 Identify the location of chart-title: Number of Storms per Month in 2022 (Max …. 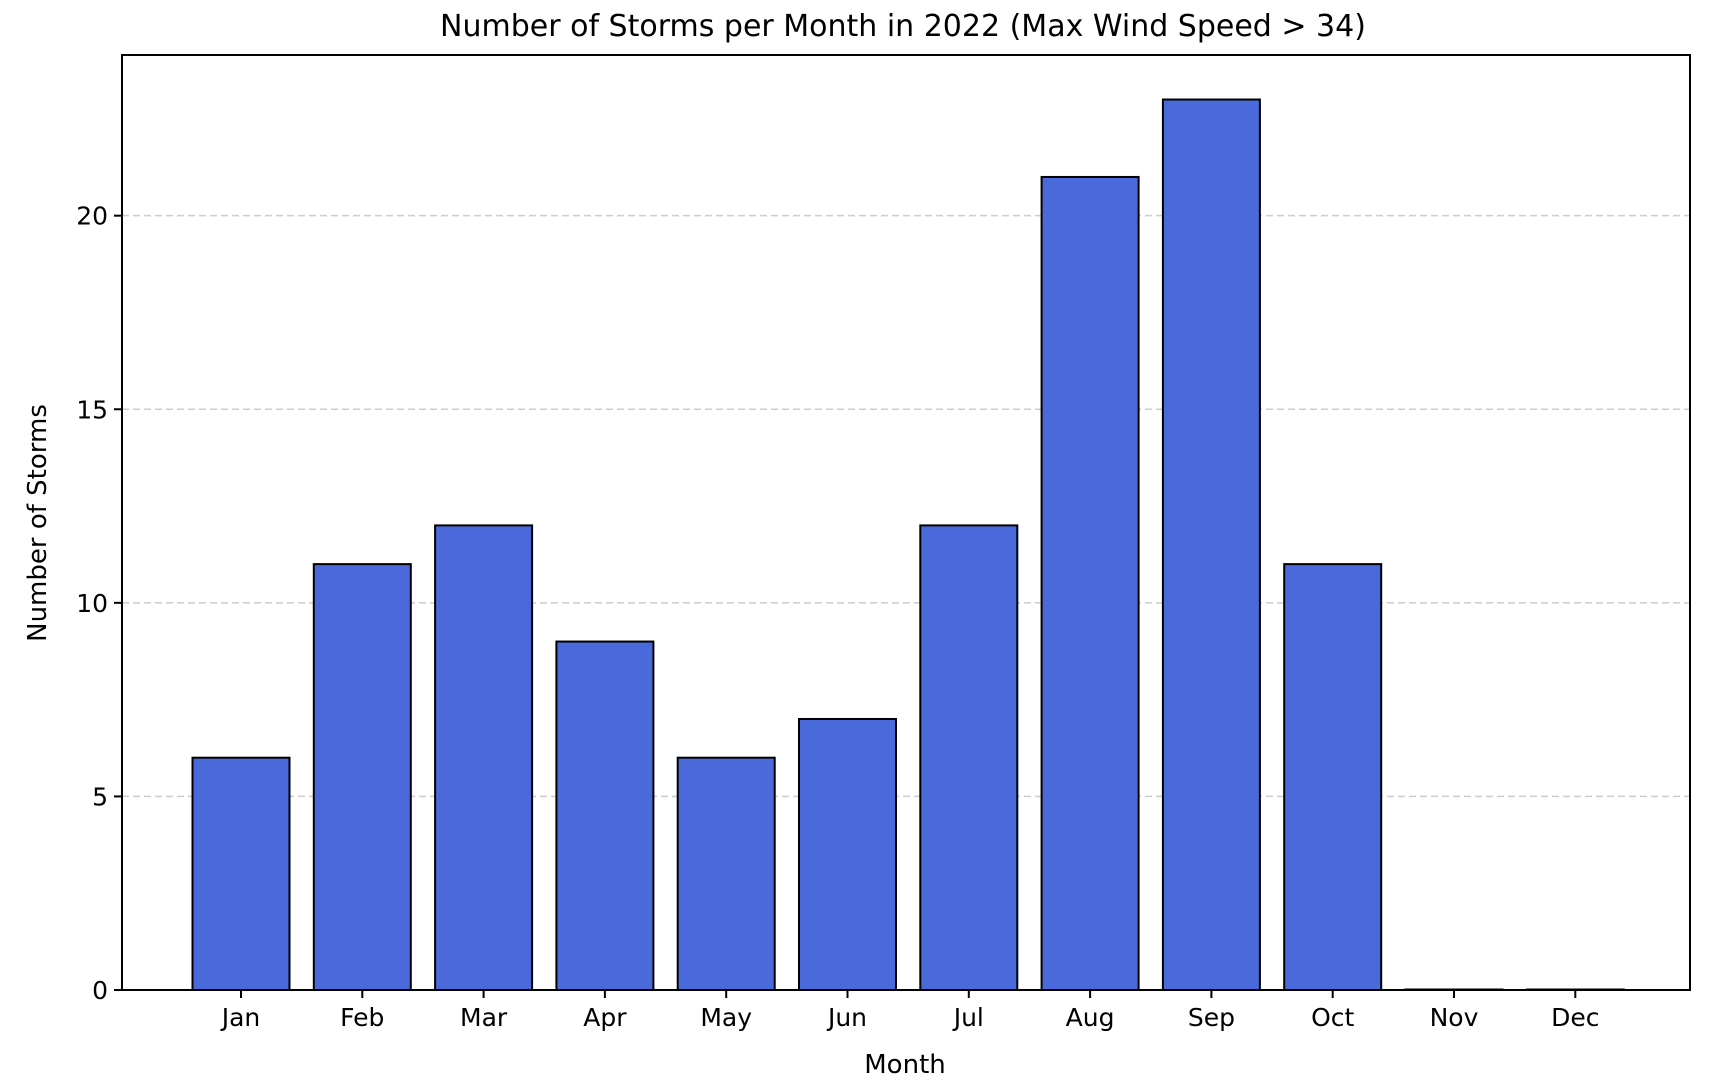
(903, 26).